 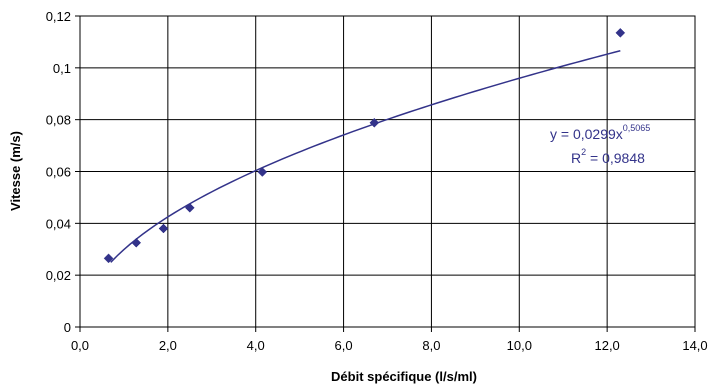 I want to click on x-tick-label: 4,0, so click(x=256, y=345).